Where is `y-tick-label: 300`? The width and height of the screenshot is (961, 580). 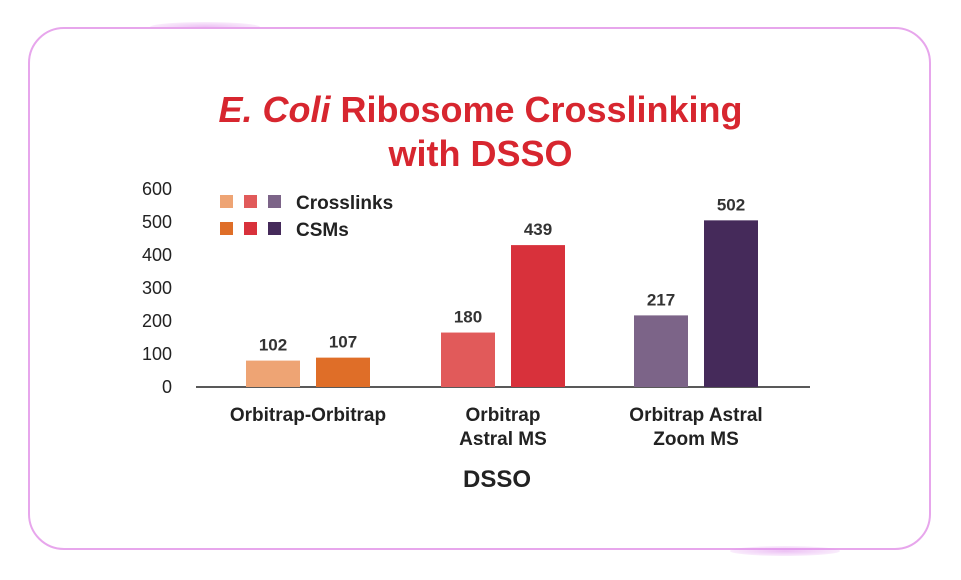 y-tick-label: 300 is located at coordinates (157, 288).